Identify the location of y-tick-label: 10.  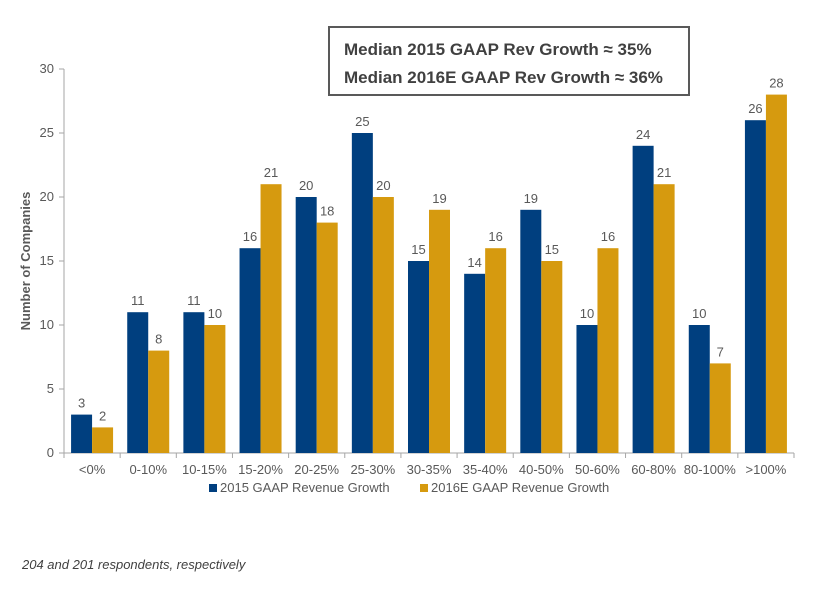
(47, 324).